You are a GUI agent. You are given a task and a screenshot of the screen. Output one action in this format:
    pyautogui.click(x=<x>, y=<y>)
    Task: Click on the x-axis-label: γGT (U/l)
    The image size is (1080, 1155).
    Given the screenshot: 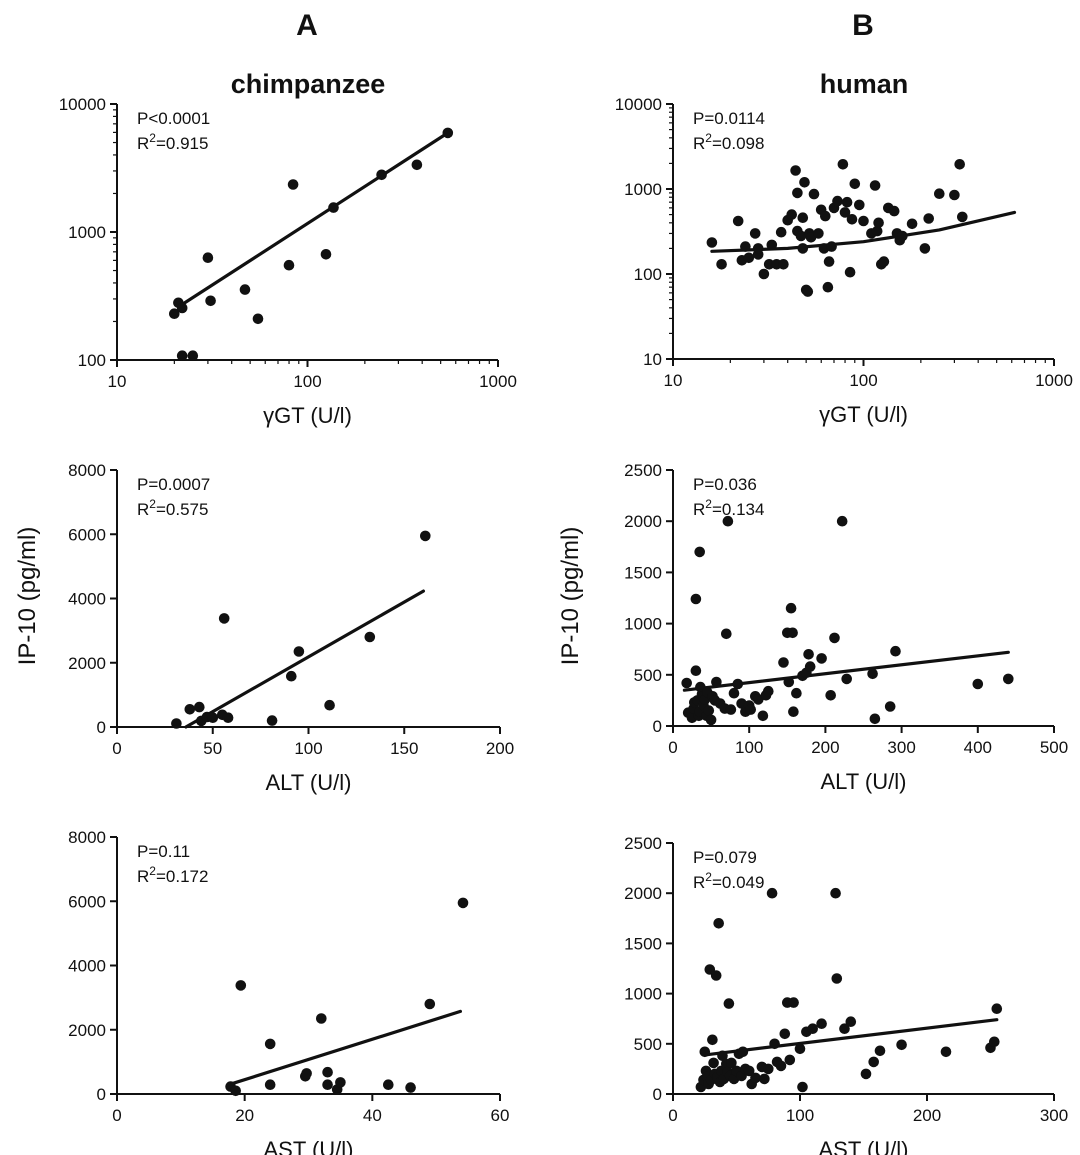 What is the action you would take?
    pyautogui.click(x=307, y=415)
    